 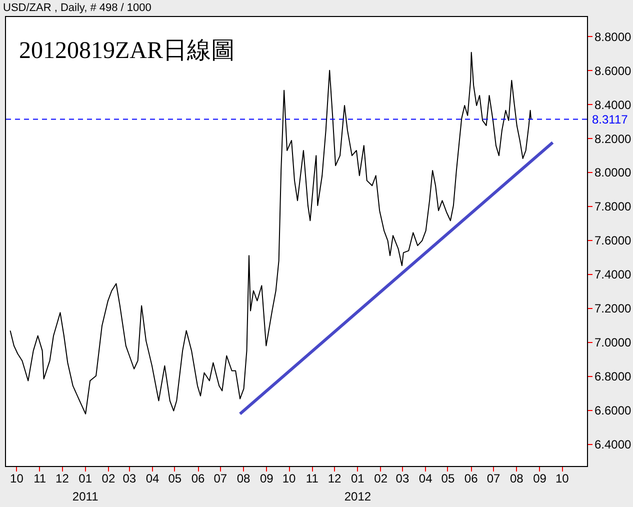 What do you see at coordinates (613, 444) in the screenshot?
I see `y-tick-label: 6.4000` at bounding box center [613, 444].